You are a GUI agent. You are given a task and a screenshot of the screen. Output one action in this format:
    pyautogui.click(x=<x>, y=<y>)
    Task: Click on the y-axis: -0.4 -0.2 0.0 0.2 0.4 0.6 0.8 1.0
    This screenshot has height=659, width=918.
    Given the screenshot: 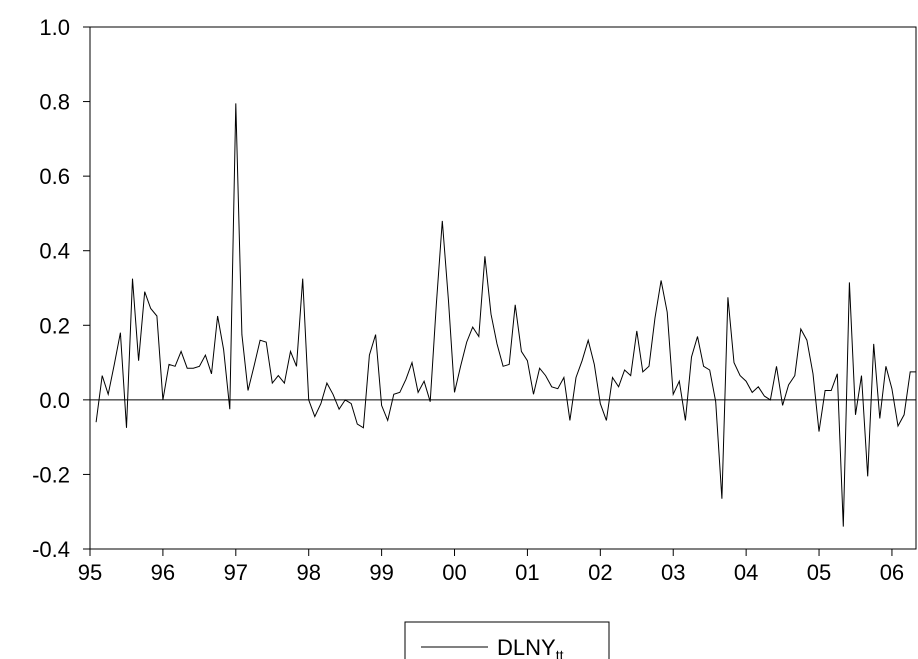 What is the action you would take?
    pyautogui.click(x=61, y=288)
    